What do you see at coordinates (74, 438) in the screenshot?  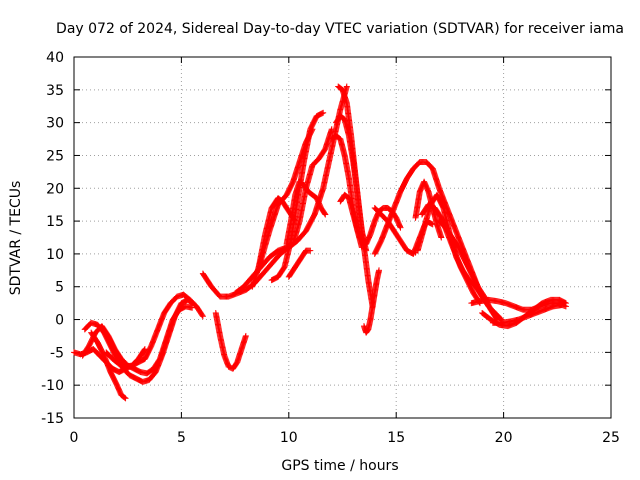 I see `x-tick-label: 0` at bounding box center [74, 438].